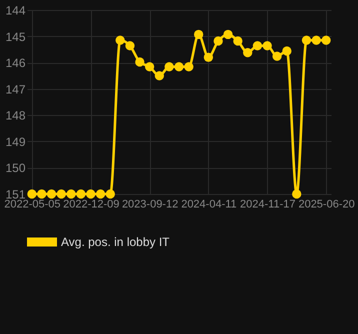 This screenshot has height=334, width=358. I want to click on y-tick-label: 150, so click(15, 168).